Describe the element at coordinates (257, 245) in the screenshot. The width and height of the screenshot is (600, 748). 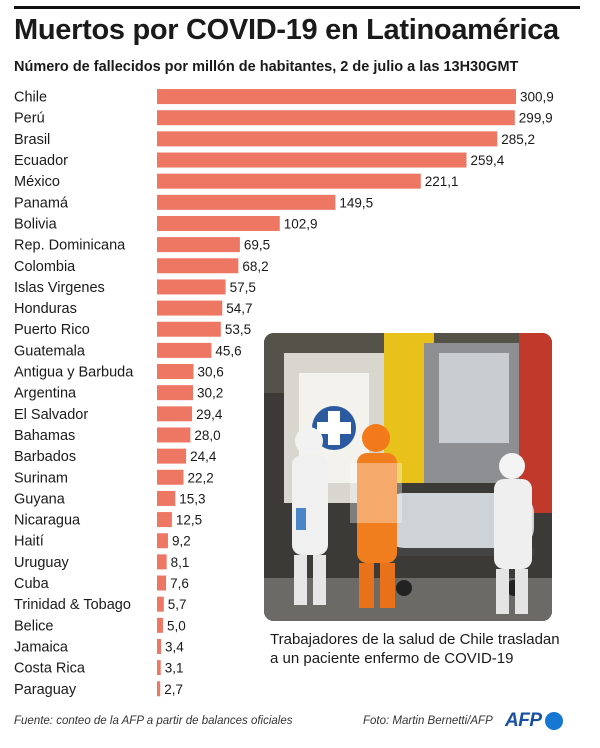
I see `value-label: 69,5` at that location.